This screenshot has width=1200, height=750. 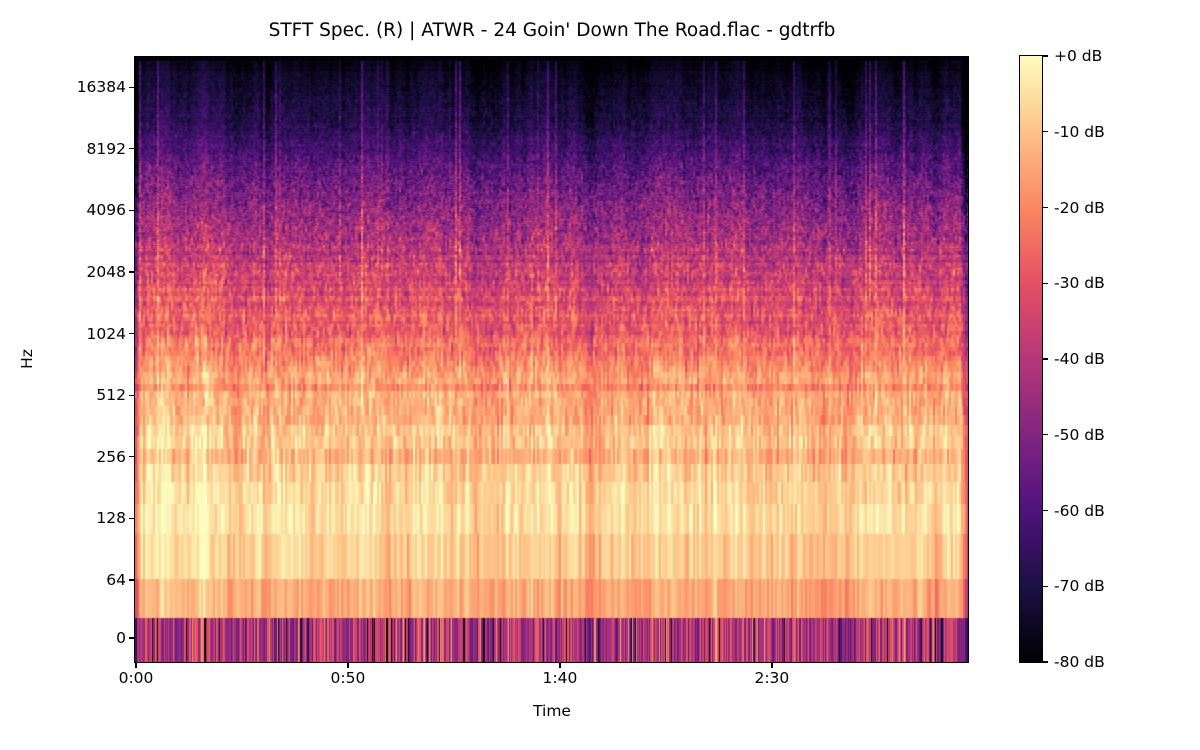 What do you see at coordinates (1079, 131) in the screenshot?
I see `colorbar-tick-label: -10 dB` at bounding box center [1079, 131].